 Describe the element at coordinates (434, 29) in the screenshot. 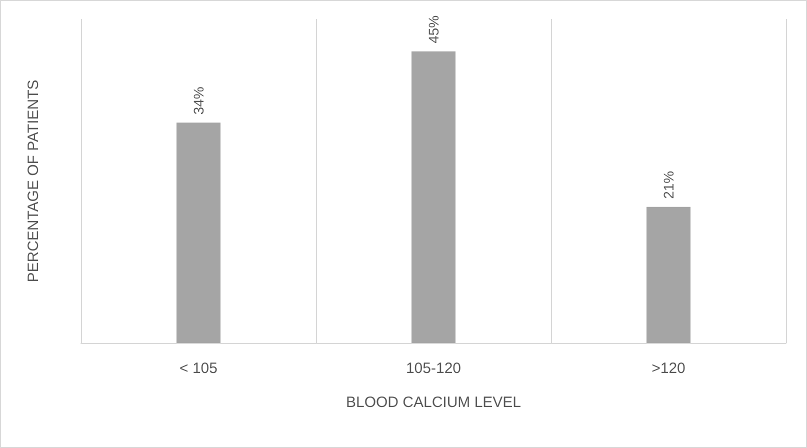

I see `data-label: 45%` at that location.